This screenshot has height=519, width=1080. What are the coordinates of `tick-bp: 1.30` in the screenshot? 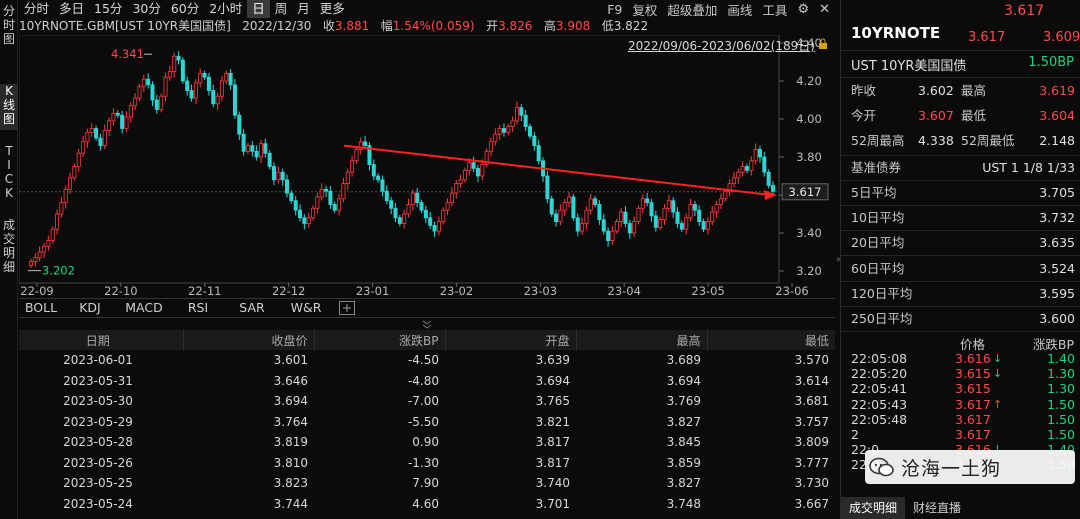 It's located at (1061, 389).